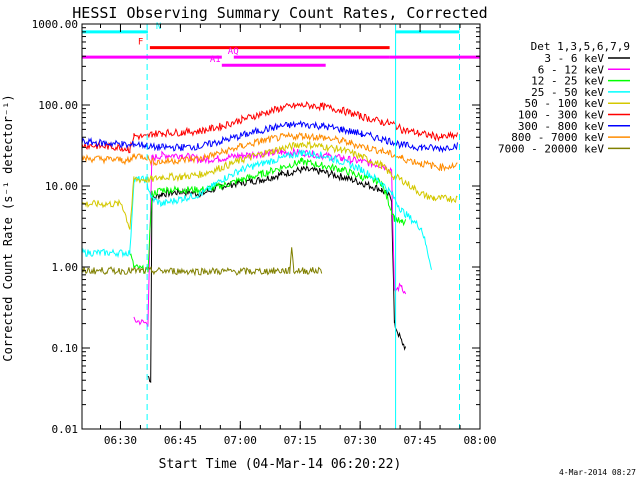 The width and height of the screenshot is (640, 480). I want to click on legend-label: 50 - 100 keV, so click(565, 103).